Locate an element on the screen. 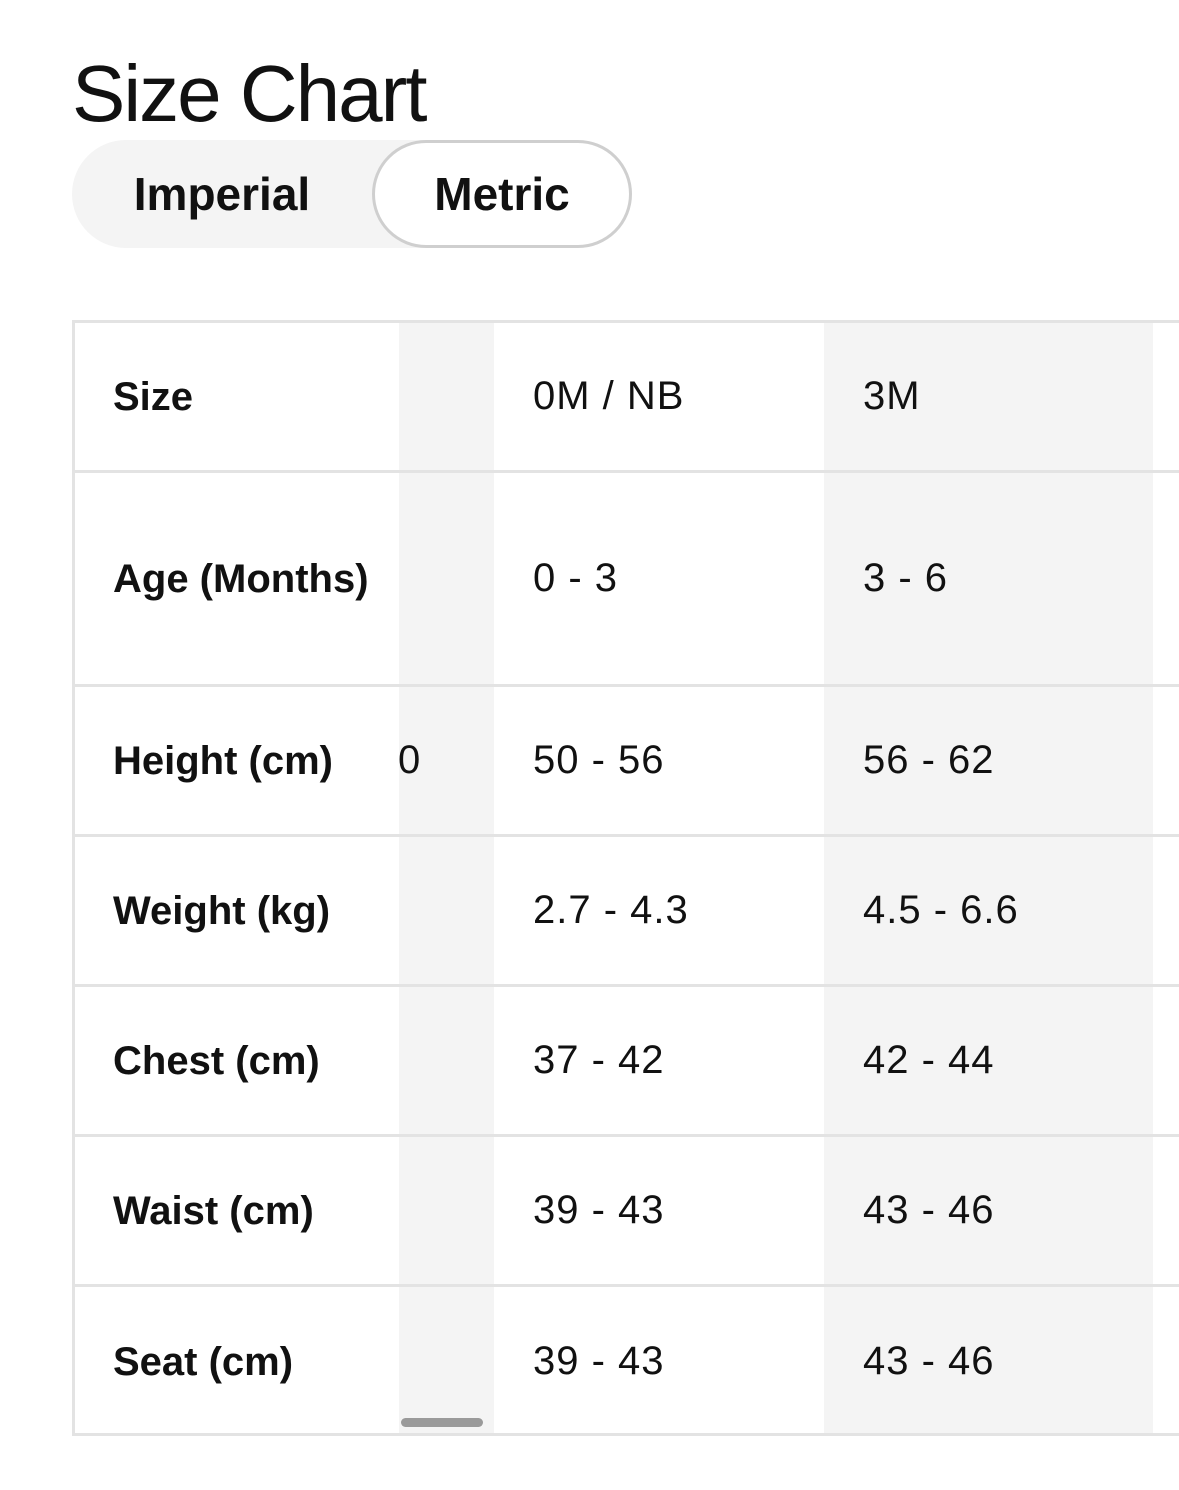 This screenshot has width=1179, height=1490. cell-value: 37 - 42 is located at coordinates (599, 1060).